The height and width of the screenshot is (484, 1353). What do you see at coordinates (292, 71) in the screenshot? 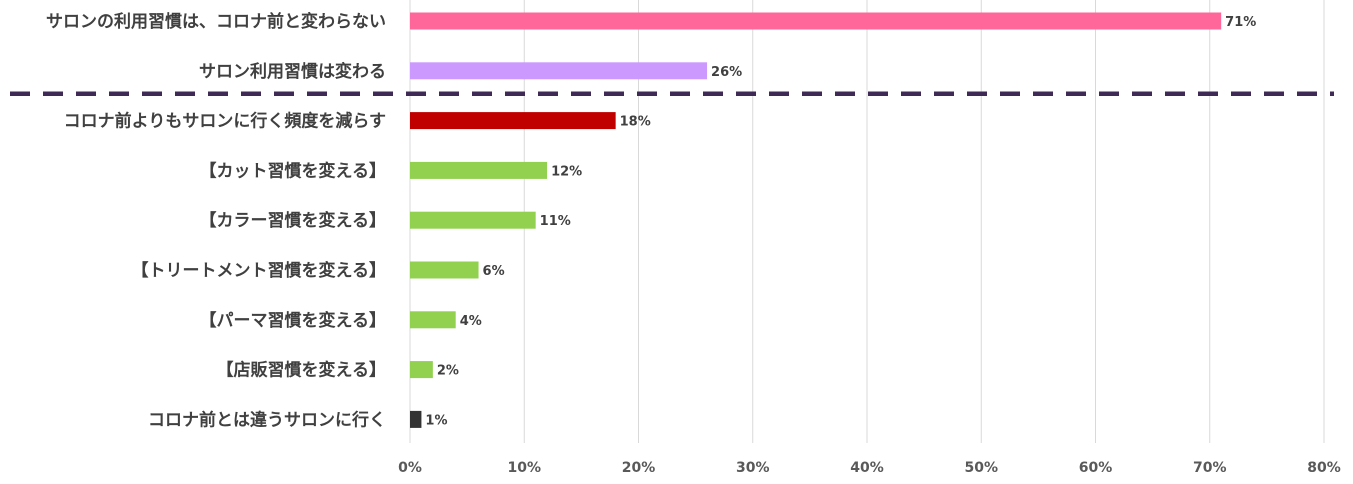
I see `category-label: サロン利用習慣は変わる` at bounding box center [292, 71].